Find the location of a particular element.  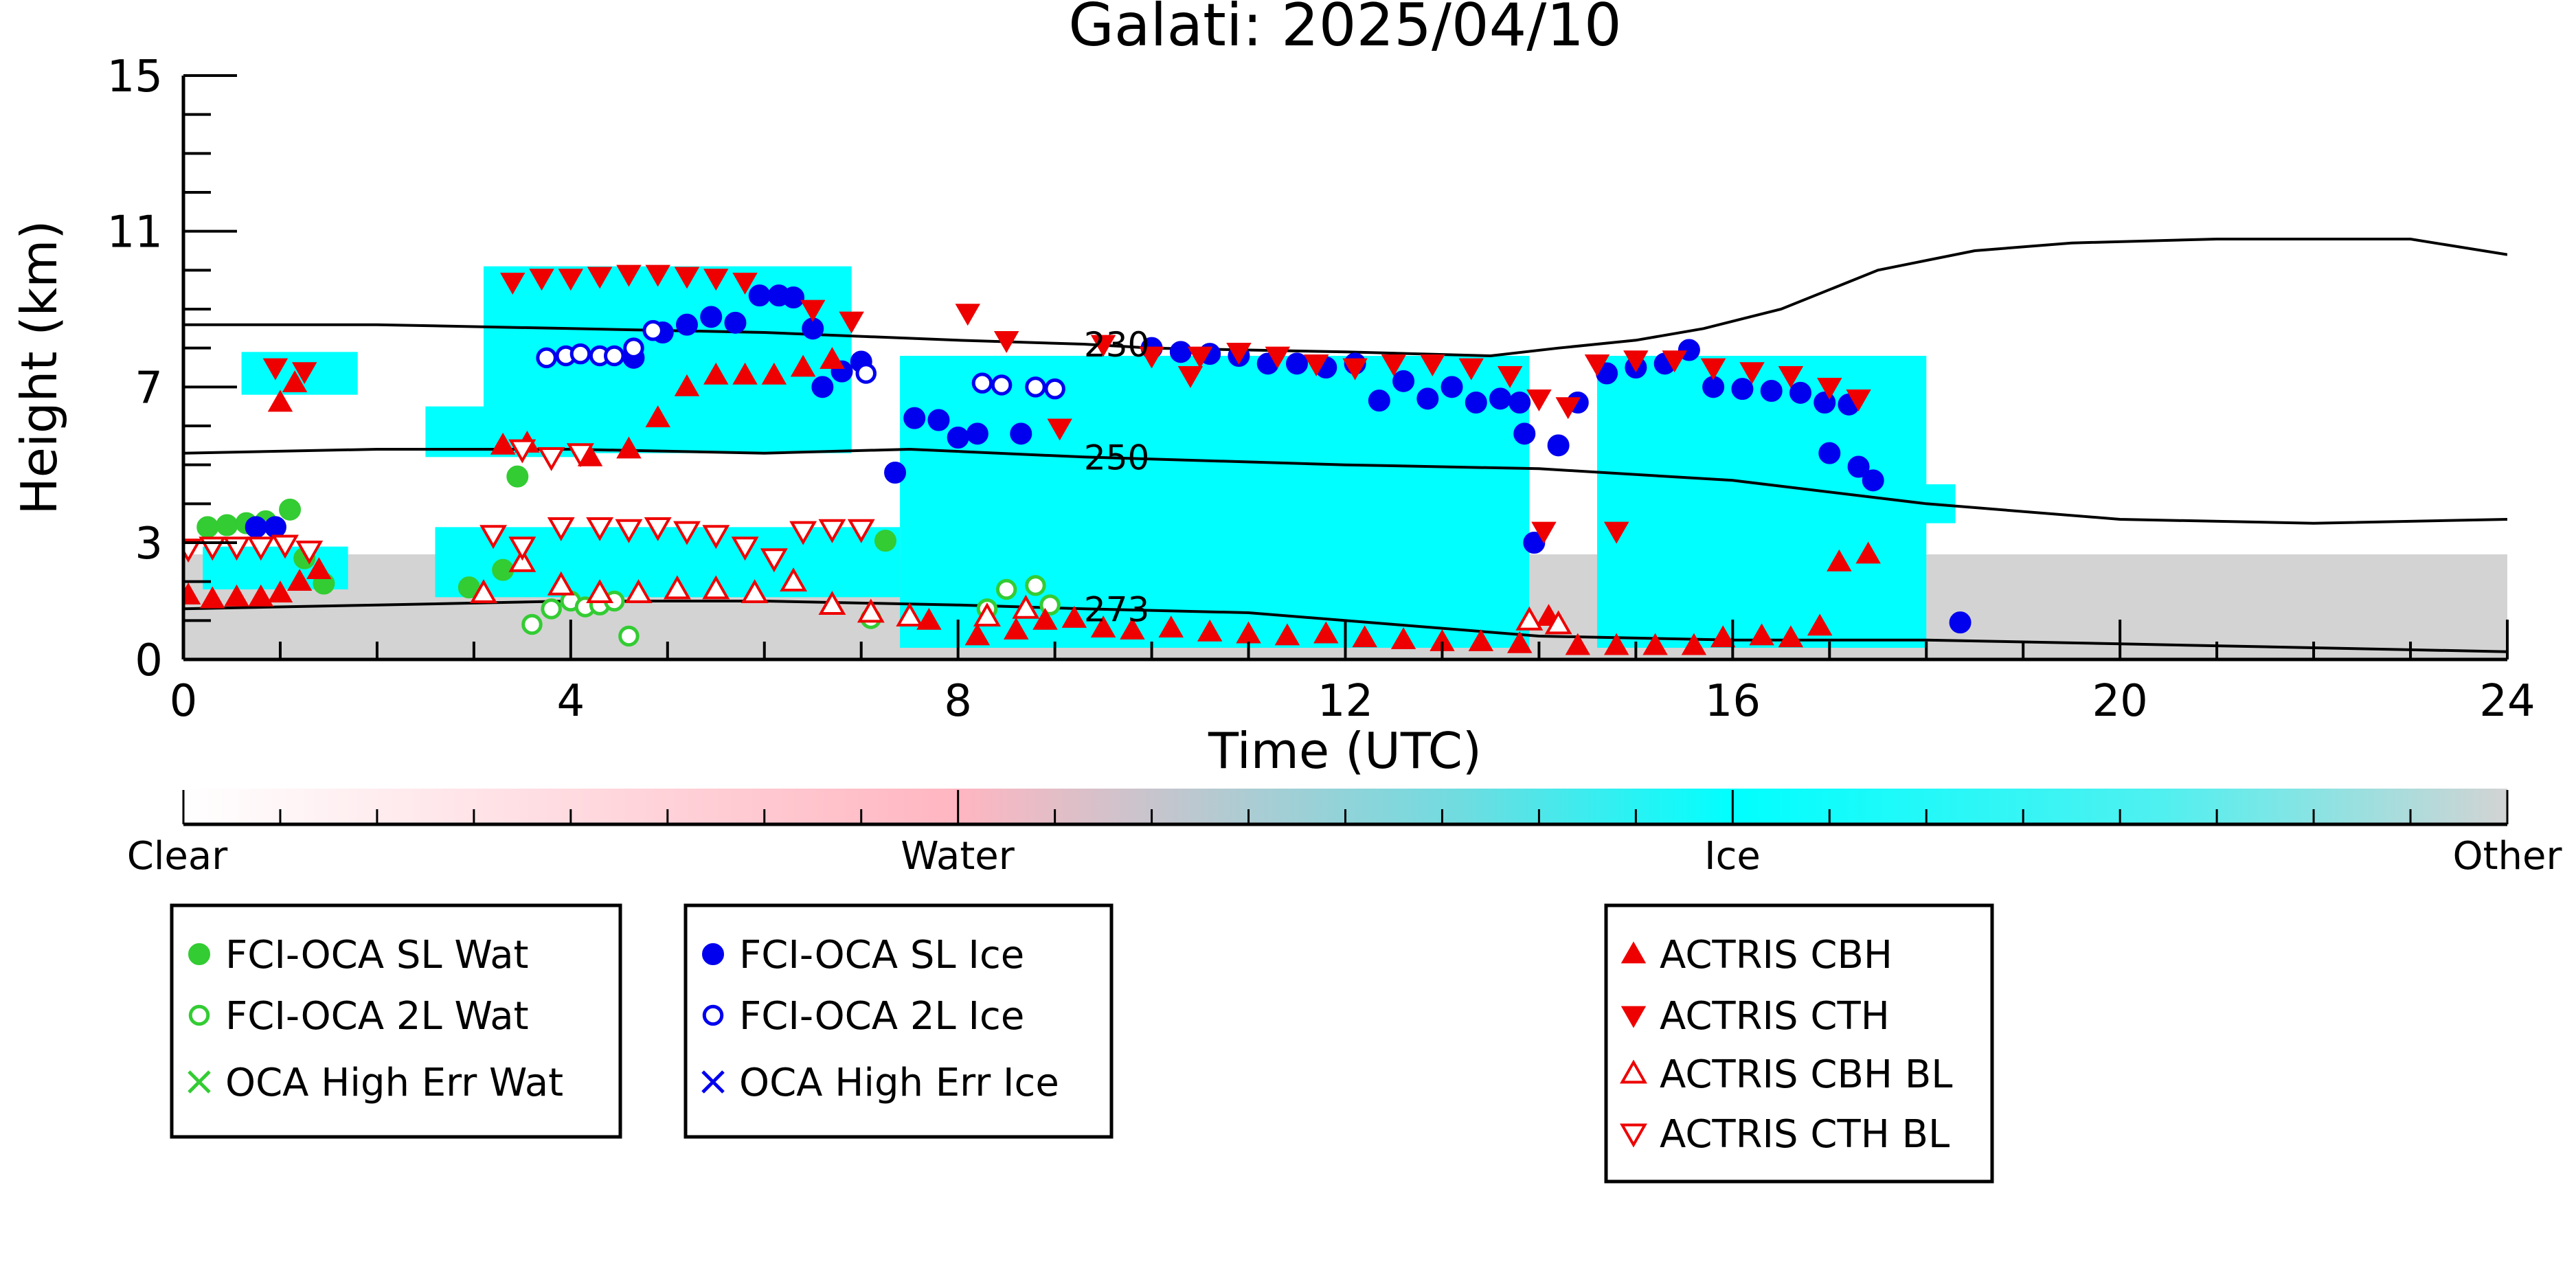

legend-marker-fci-oca-sl-ice is located at coordinates (713, 954).